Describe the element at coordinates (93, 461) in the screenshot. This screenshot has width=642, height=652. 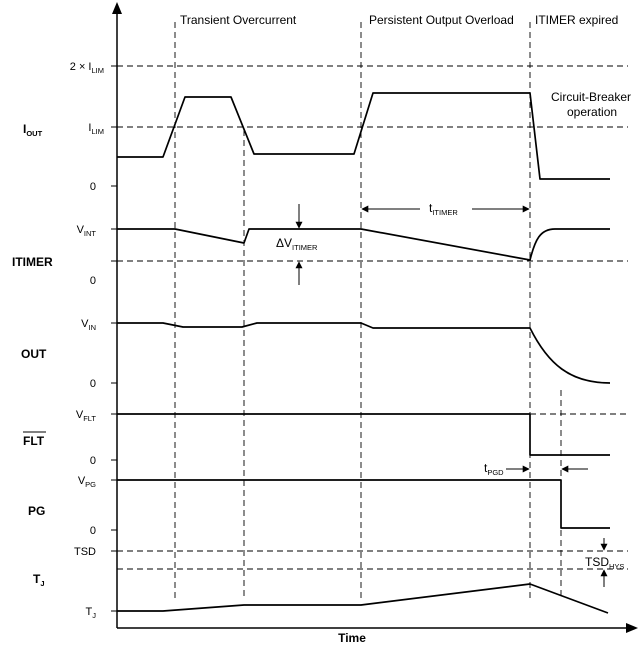
I see `level-flt-zero: 0` at that location.